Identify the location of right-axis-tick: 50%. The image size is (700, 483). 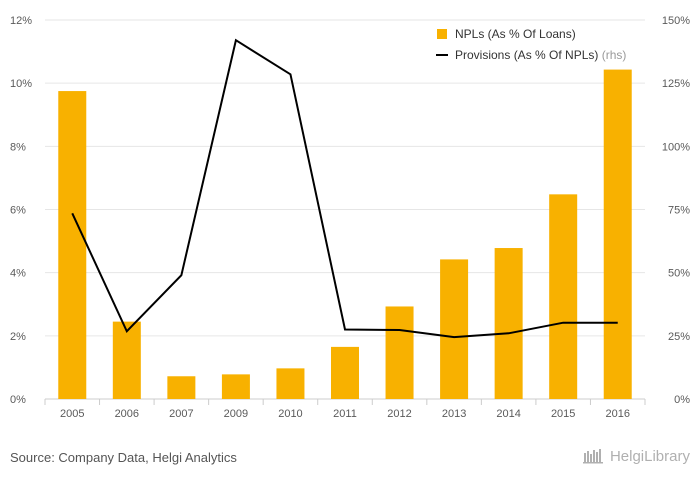
(679, 274).